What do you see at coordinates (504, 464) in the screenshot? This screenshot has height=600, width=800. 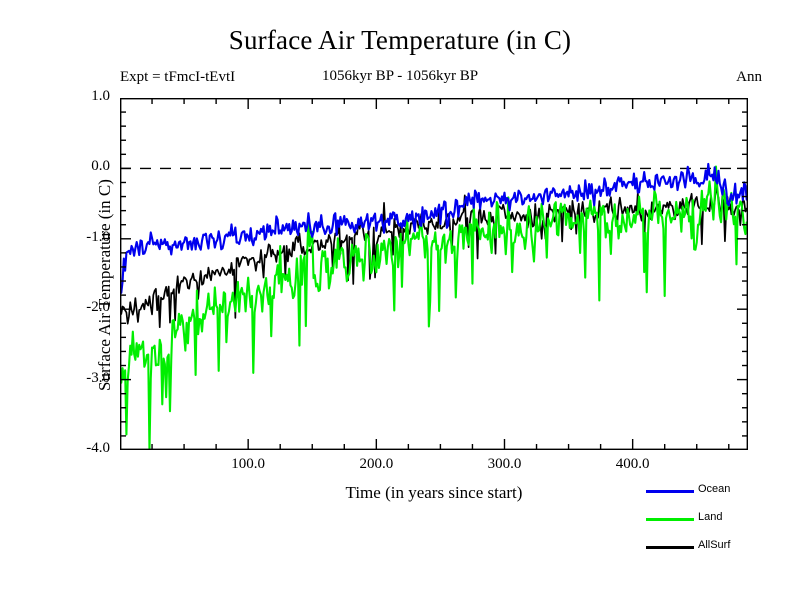 I see `x-tick-label: 300.0` at bounding box center [504, 464].